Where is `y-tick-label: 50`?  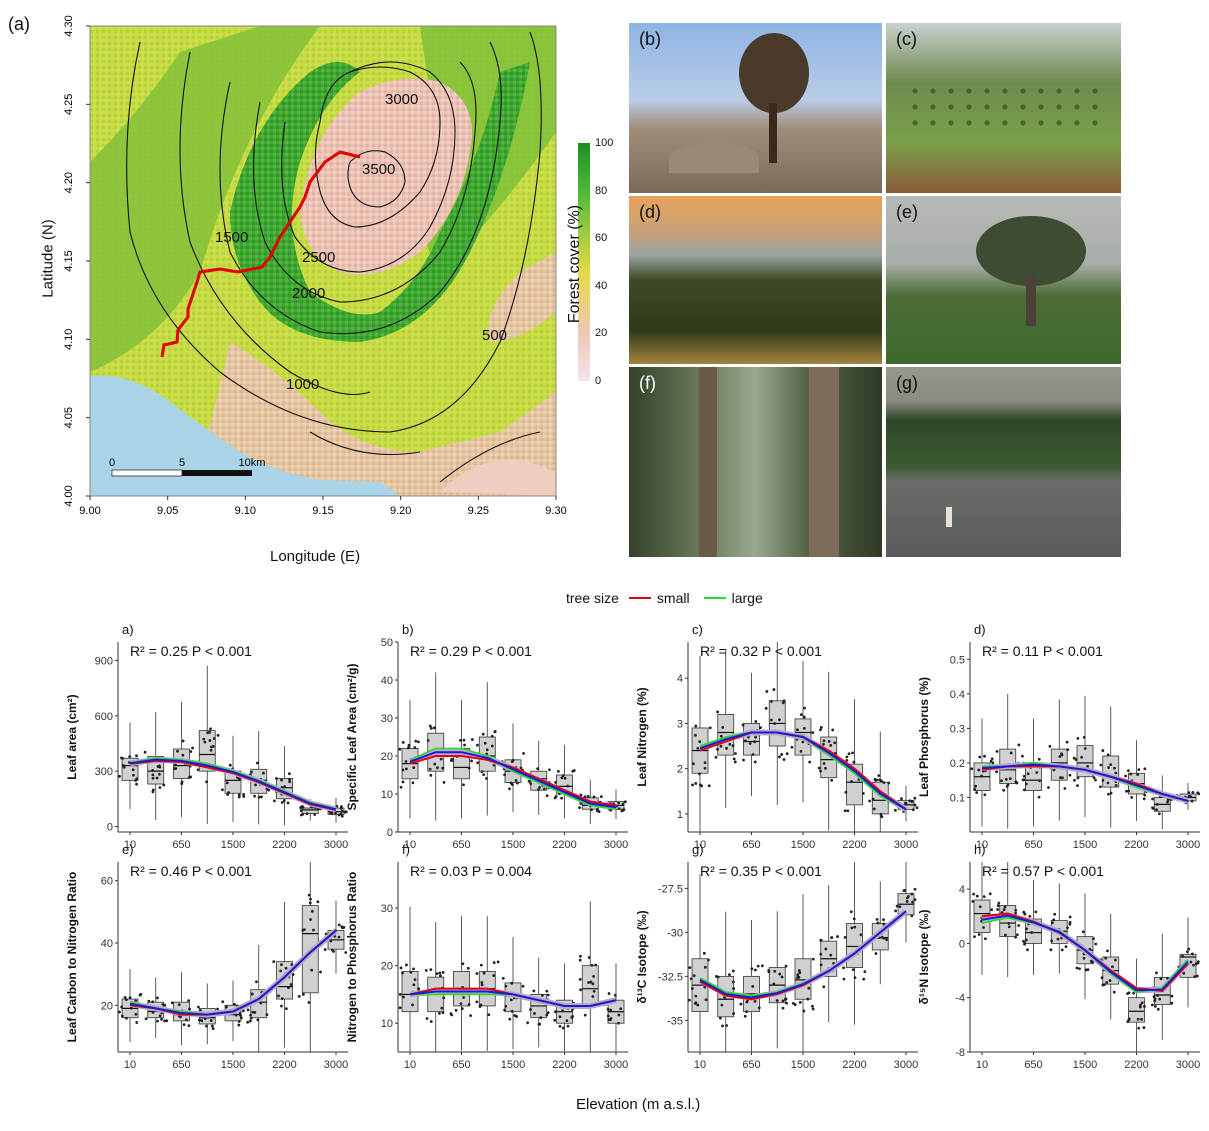
y-tick-label: 50 is located at coordinates (387, 643).